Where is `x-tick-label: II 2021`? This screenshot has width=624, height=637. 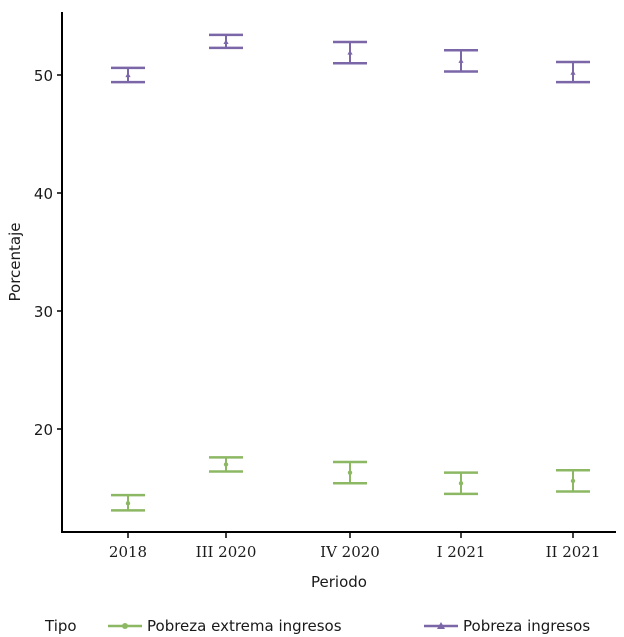 x-tick-label: II 2021 is located at coordinates (573, 552).